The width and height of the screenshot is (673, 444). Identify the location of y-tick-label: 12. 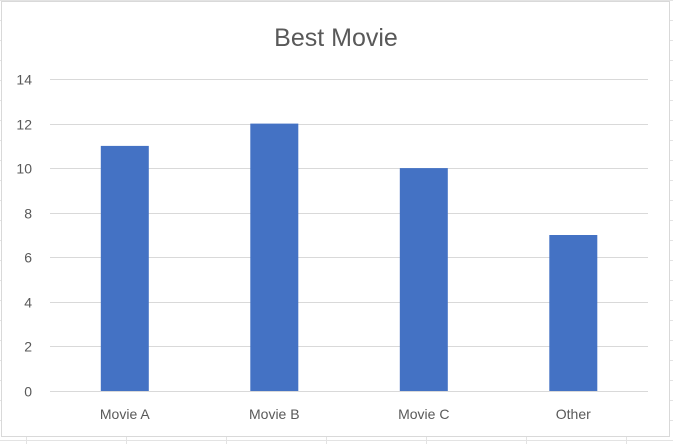
(24, 125).